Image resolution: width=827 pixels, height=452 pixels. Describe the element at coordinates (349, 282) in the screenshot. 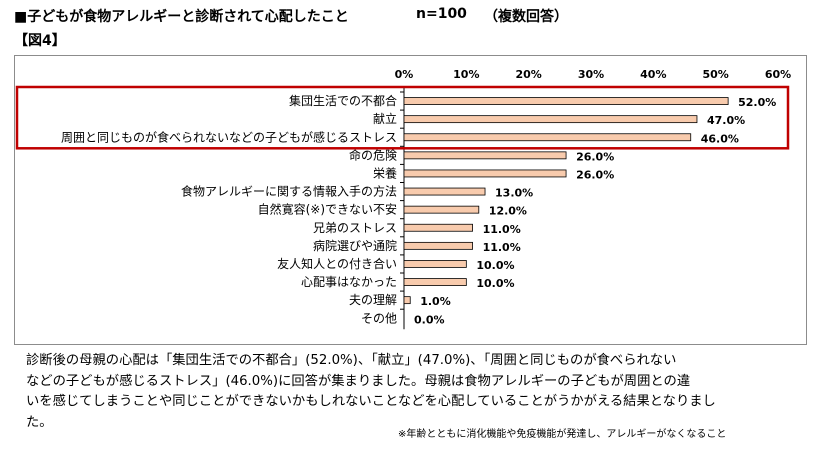

I see `category-label: 心配事はなかった` at that location.